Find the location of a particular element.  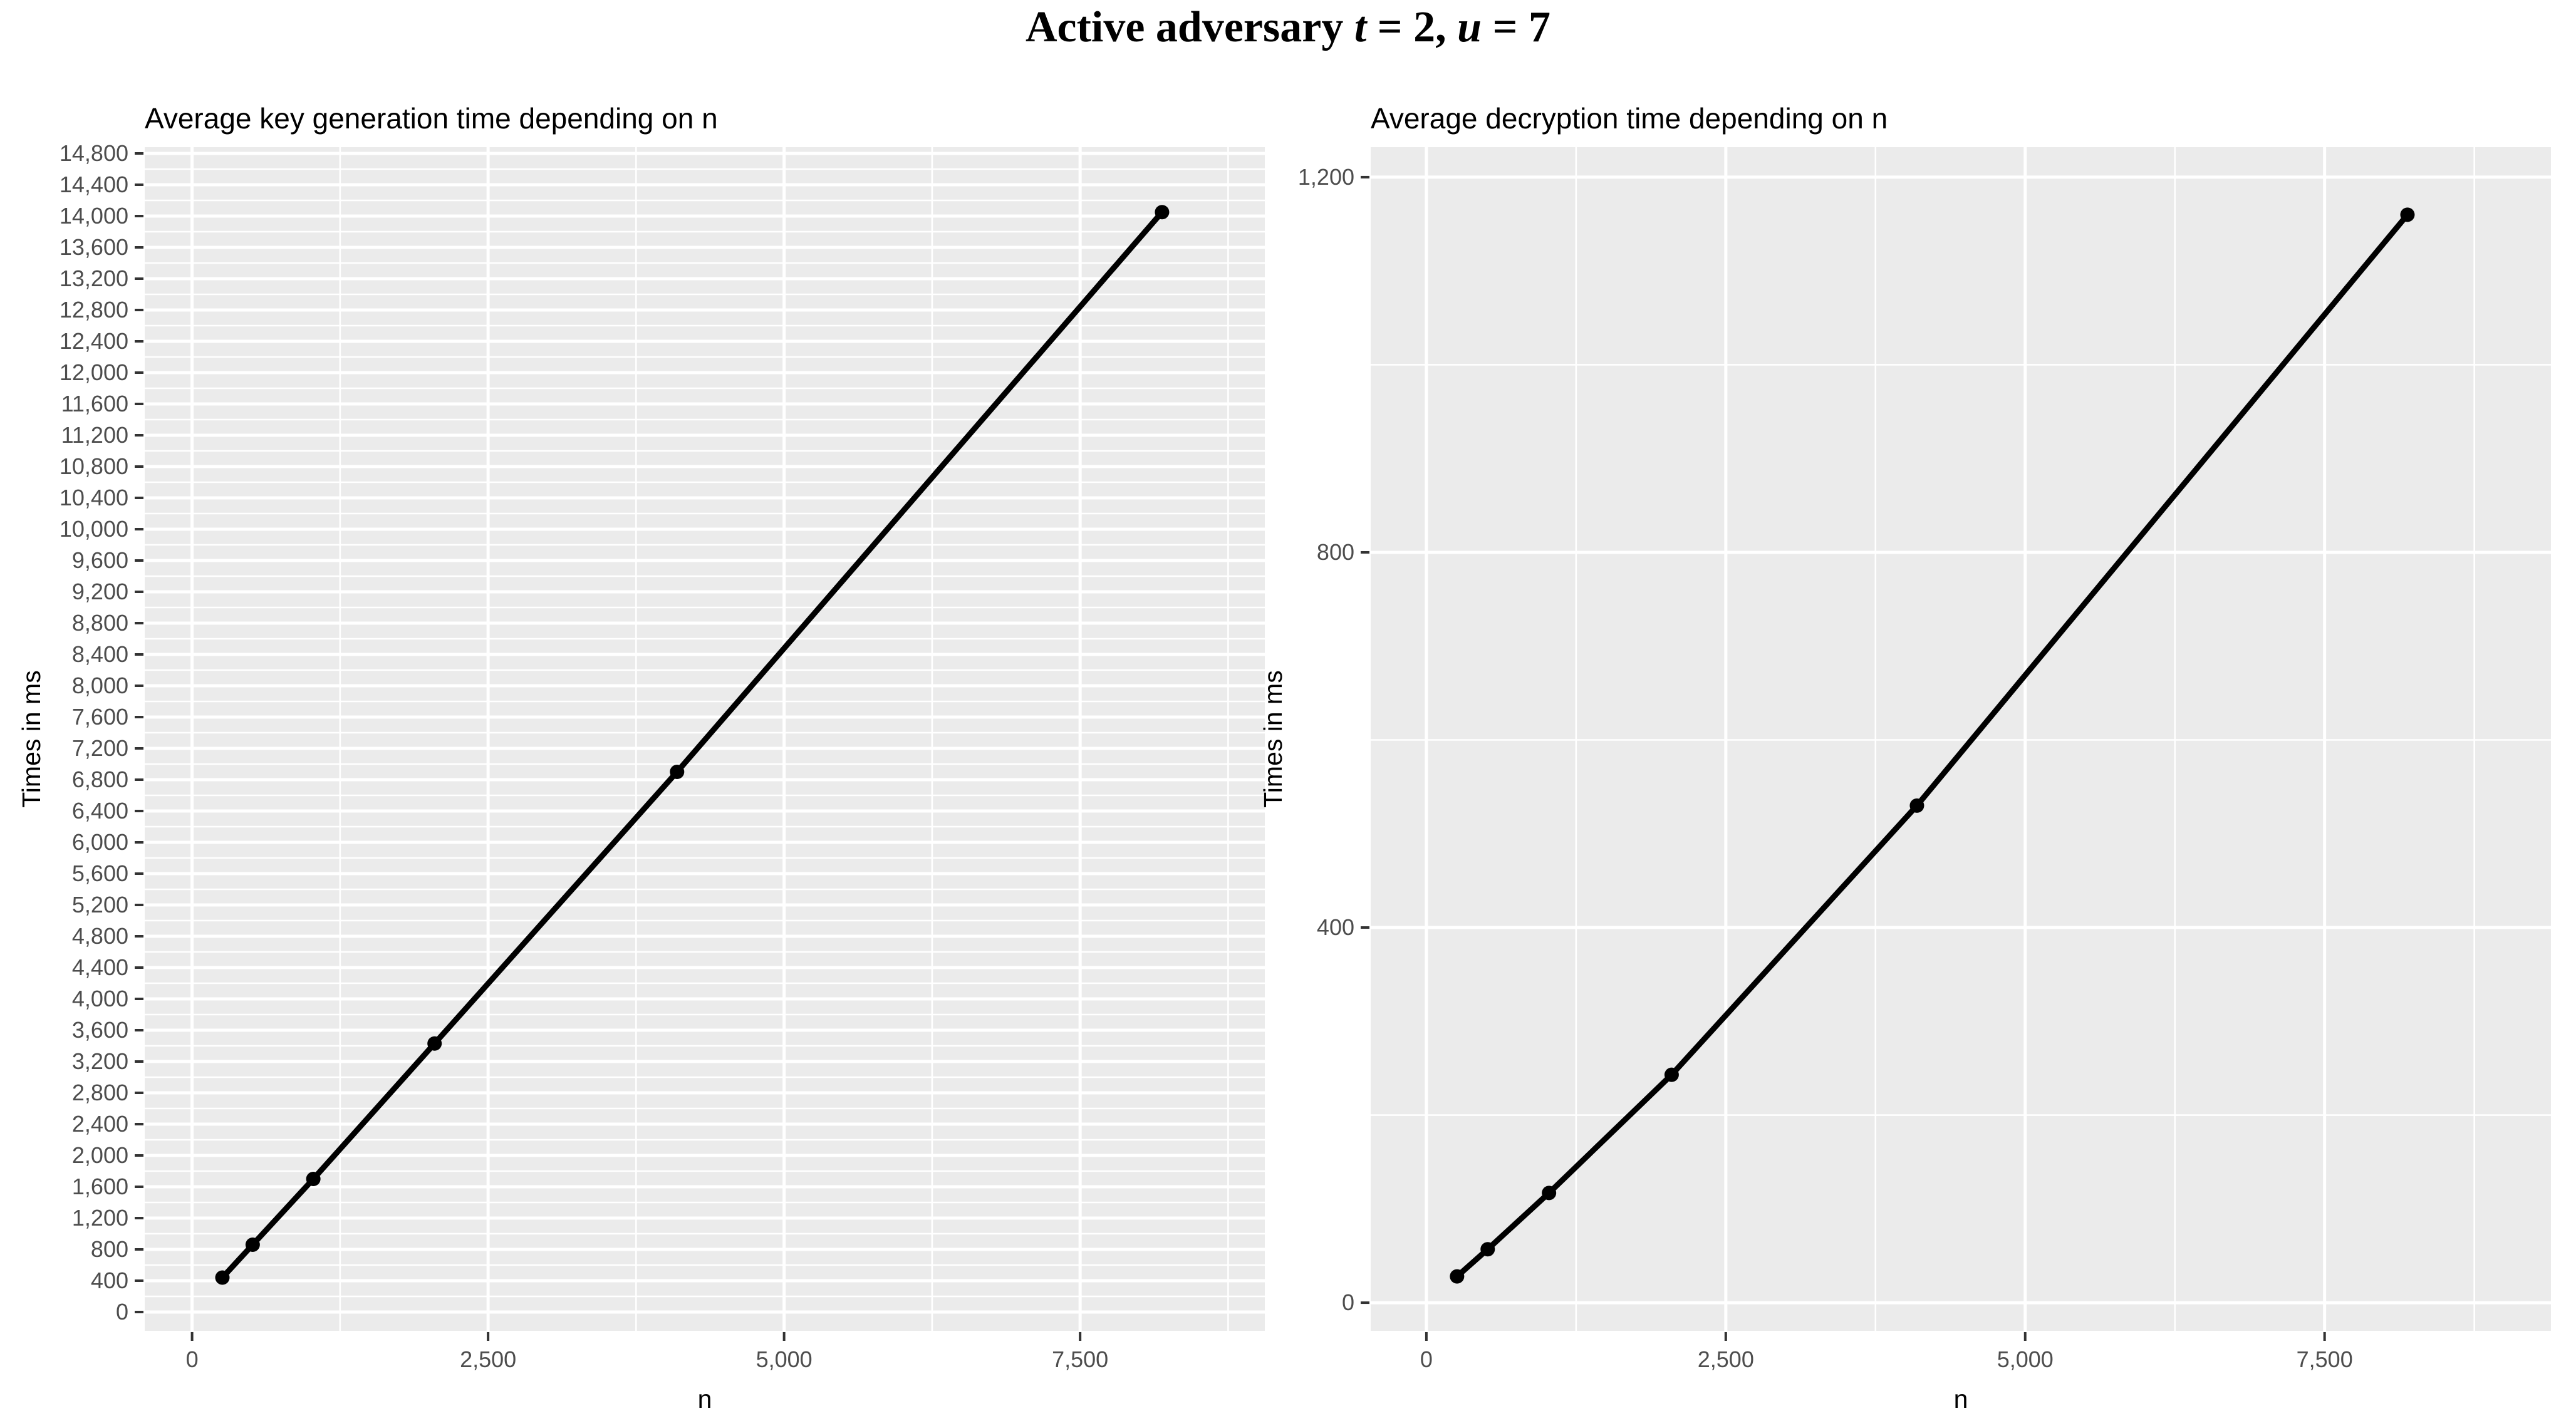

y-tick-label: 13,600 is located at coordinates (94, 247).